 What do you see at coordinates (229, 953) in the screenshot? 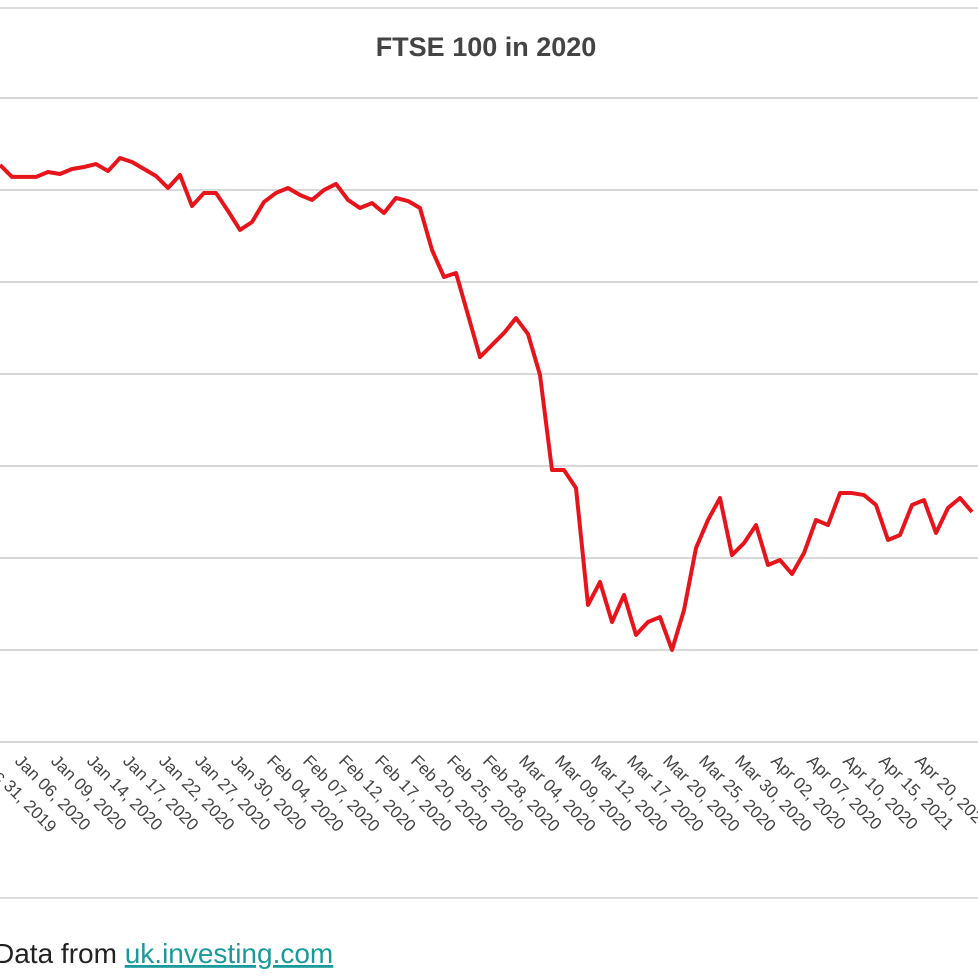
I see `source-link: uk.investing.com` at bounding box center [229, 953].